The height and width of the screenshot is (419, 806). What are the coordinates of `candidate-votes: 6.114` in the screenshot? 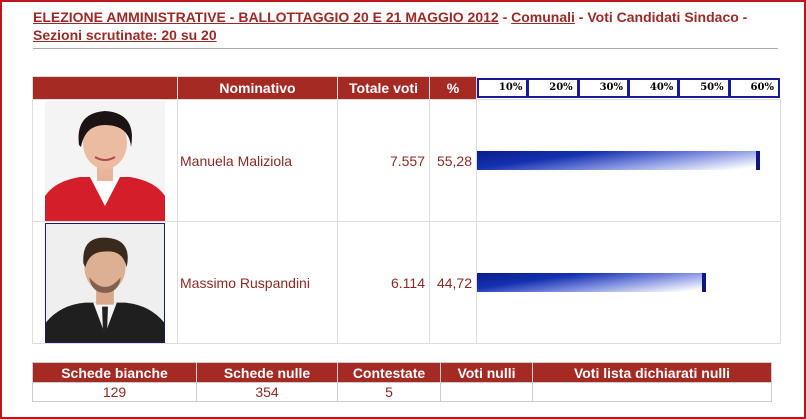 It's located at (383, 282).